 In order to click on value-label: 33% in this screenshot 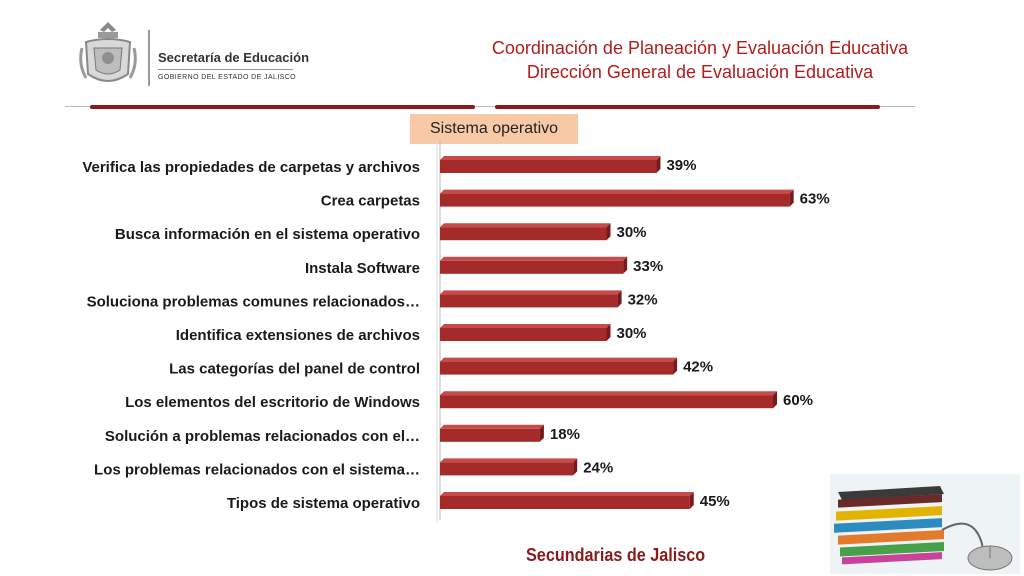, I will do `click(648, 266)`.